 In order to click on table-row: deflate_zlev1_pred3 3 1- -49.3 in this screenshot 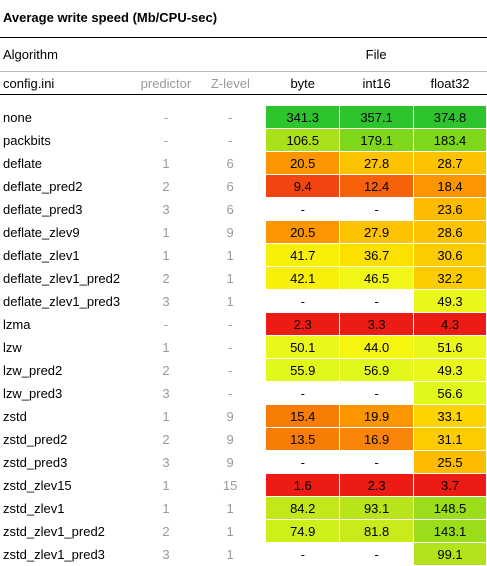, I will do `click(243, 301)`.